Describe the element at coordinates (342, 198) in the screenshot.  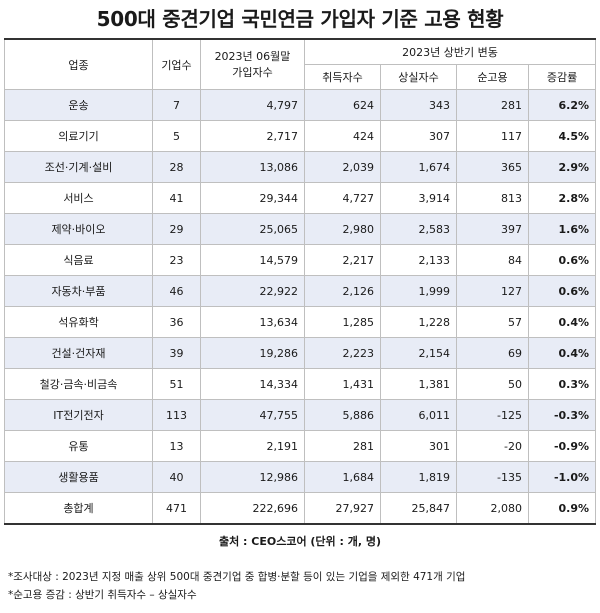
I see `cell-acquired: 4,727` at that location.